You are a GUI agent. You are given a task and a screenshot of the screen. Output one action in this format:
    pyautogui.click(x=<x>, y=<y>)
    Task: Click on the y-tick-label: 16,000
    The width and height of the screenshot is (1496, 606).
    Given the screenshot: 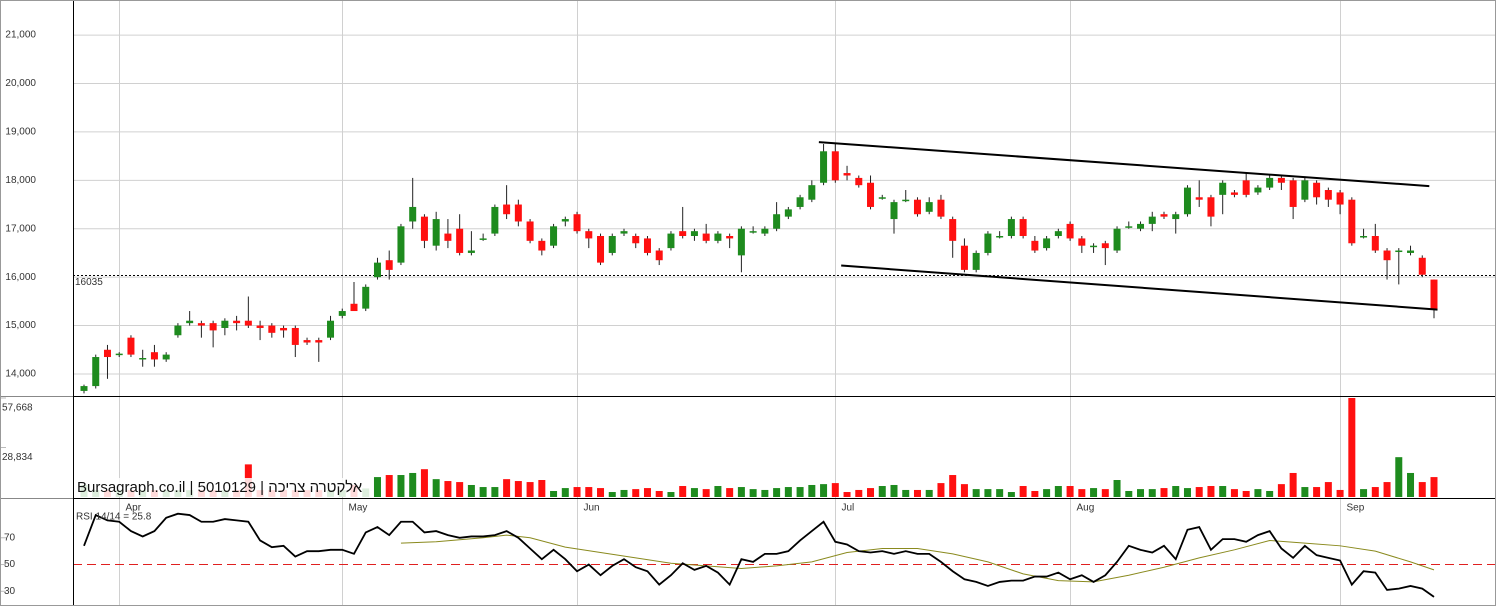 What is the action you would take?
    pyautogui.click(x=20, y=277)
    